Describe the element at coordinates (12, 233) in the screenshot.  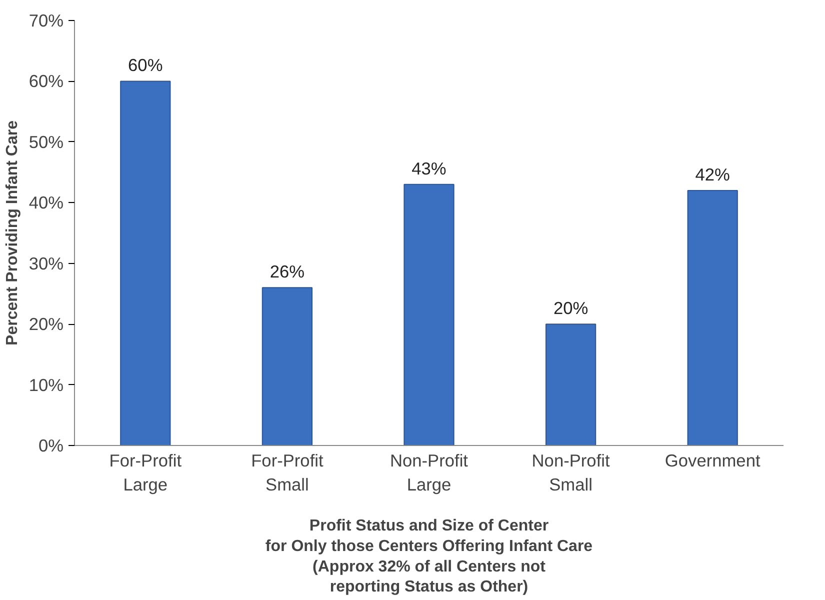
I see `y-axis-title: Percent Providing Infant Care` at that location.